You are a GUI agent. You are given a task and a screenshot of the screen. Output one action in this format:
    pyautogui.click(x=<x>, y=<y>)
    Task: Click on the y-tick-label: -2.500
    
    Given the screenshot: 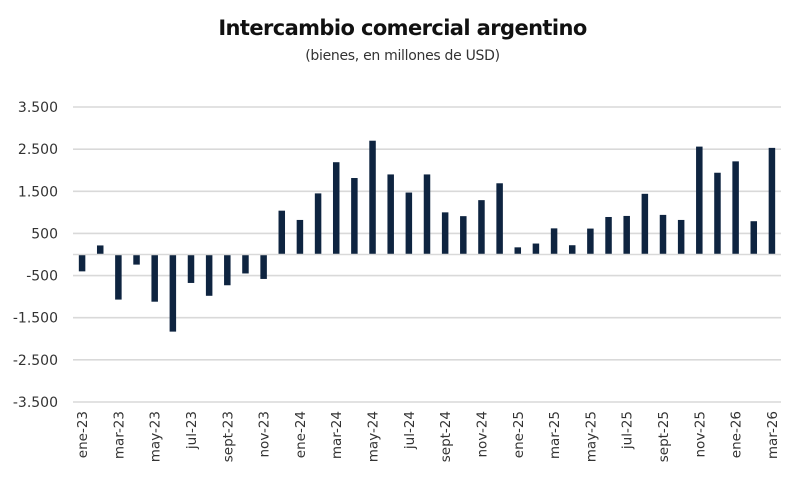 What is the action you would take?
    pyautogui.click(x=35, y=361)
    